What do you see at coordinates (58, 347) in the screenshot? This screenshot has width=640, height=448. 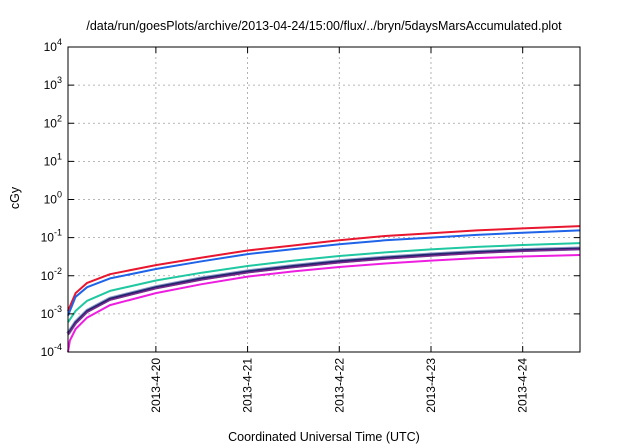 I see `y-tick-label-exponent: -4` at bounding box center [58, 347].